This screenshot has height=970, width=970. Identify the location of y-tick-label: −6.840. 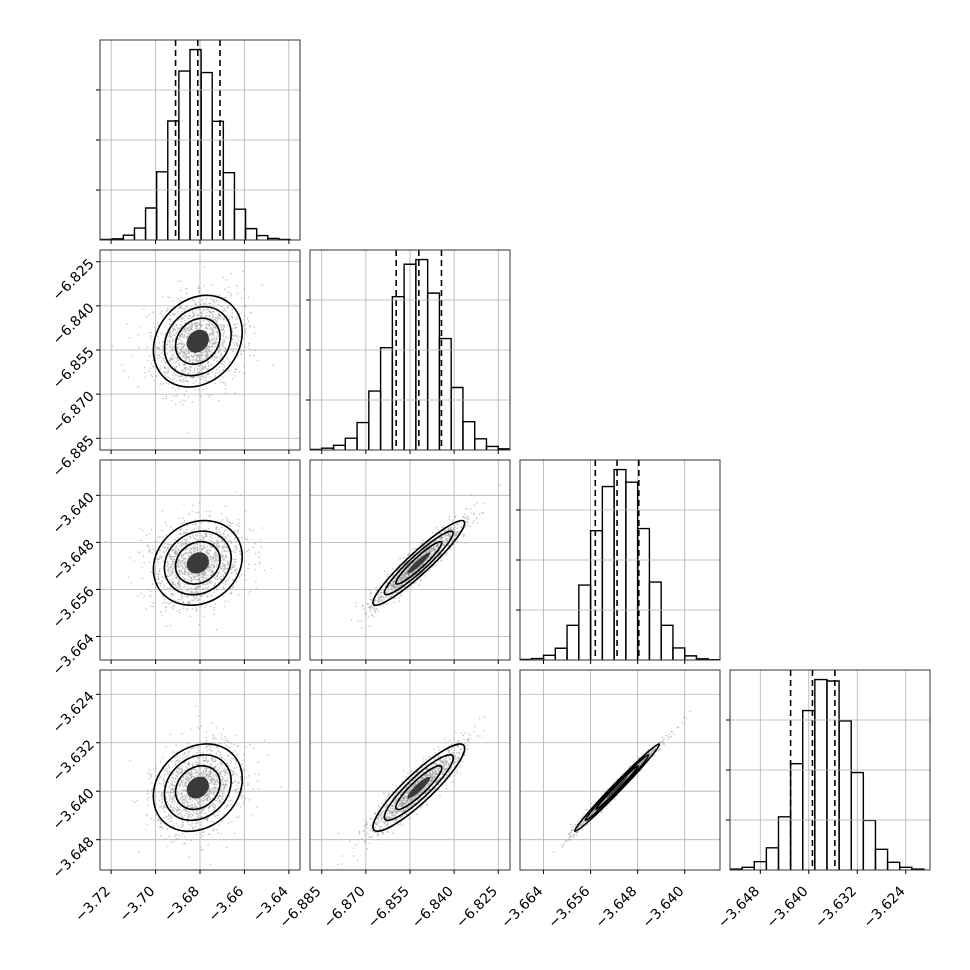
(74, 324).